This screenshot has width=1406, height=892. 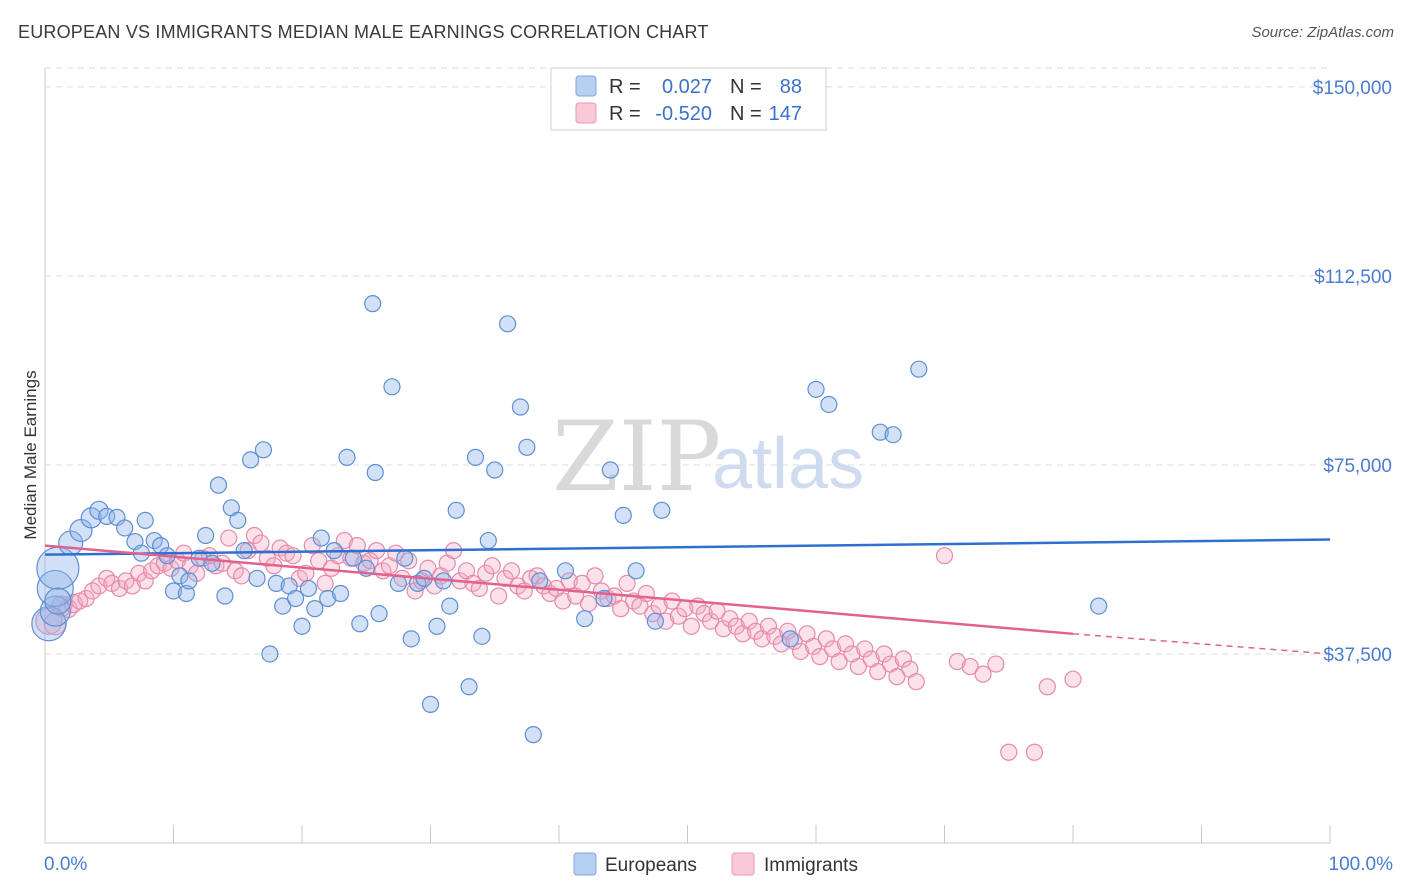 What do you see at coordinates (586, 86) in the screenshot?
I see `legend-swatch-europeans` at bounding box center [586, 86].